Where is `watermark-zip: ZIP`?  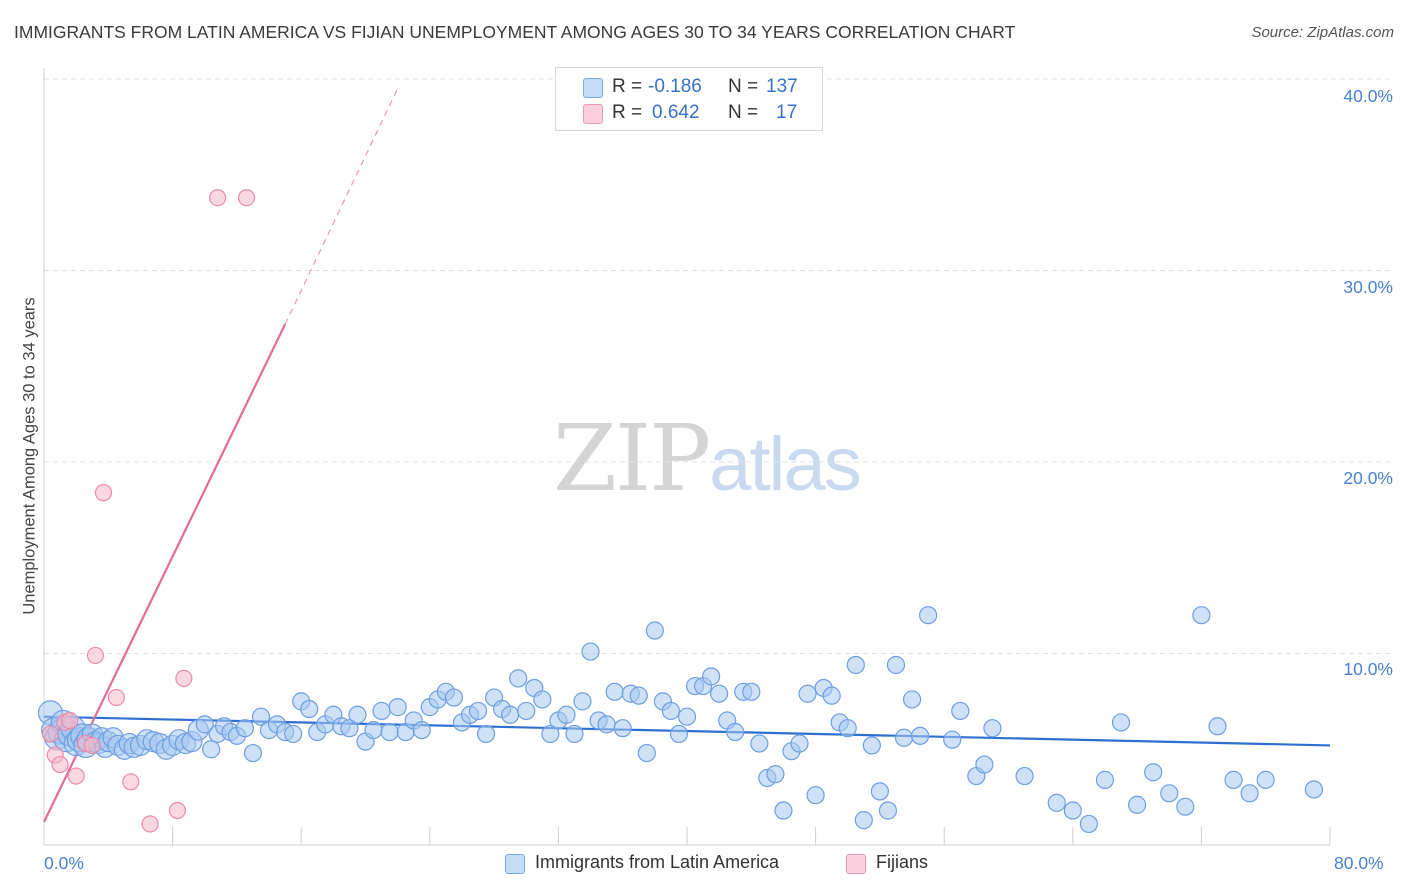
watermark-zip: ZIP is located at coordinates (632, 458).